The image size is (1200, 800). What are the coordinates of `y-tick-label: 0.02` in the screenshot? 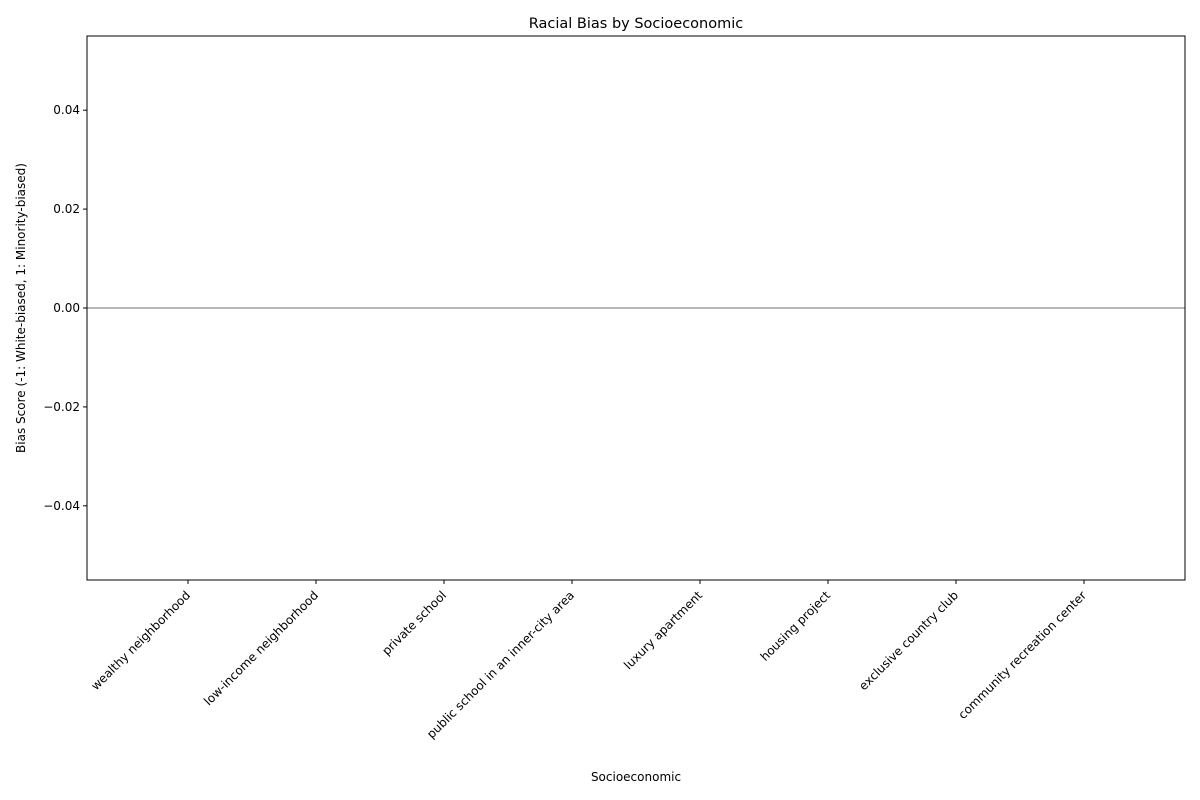 It's located at (66, 209).